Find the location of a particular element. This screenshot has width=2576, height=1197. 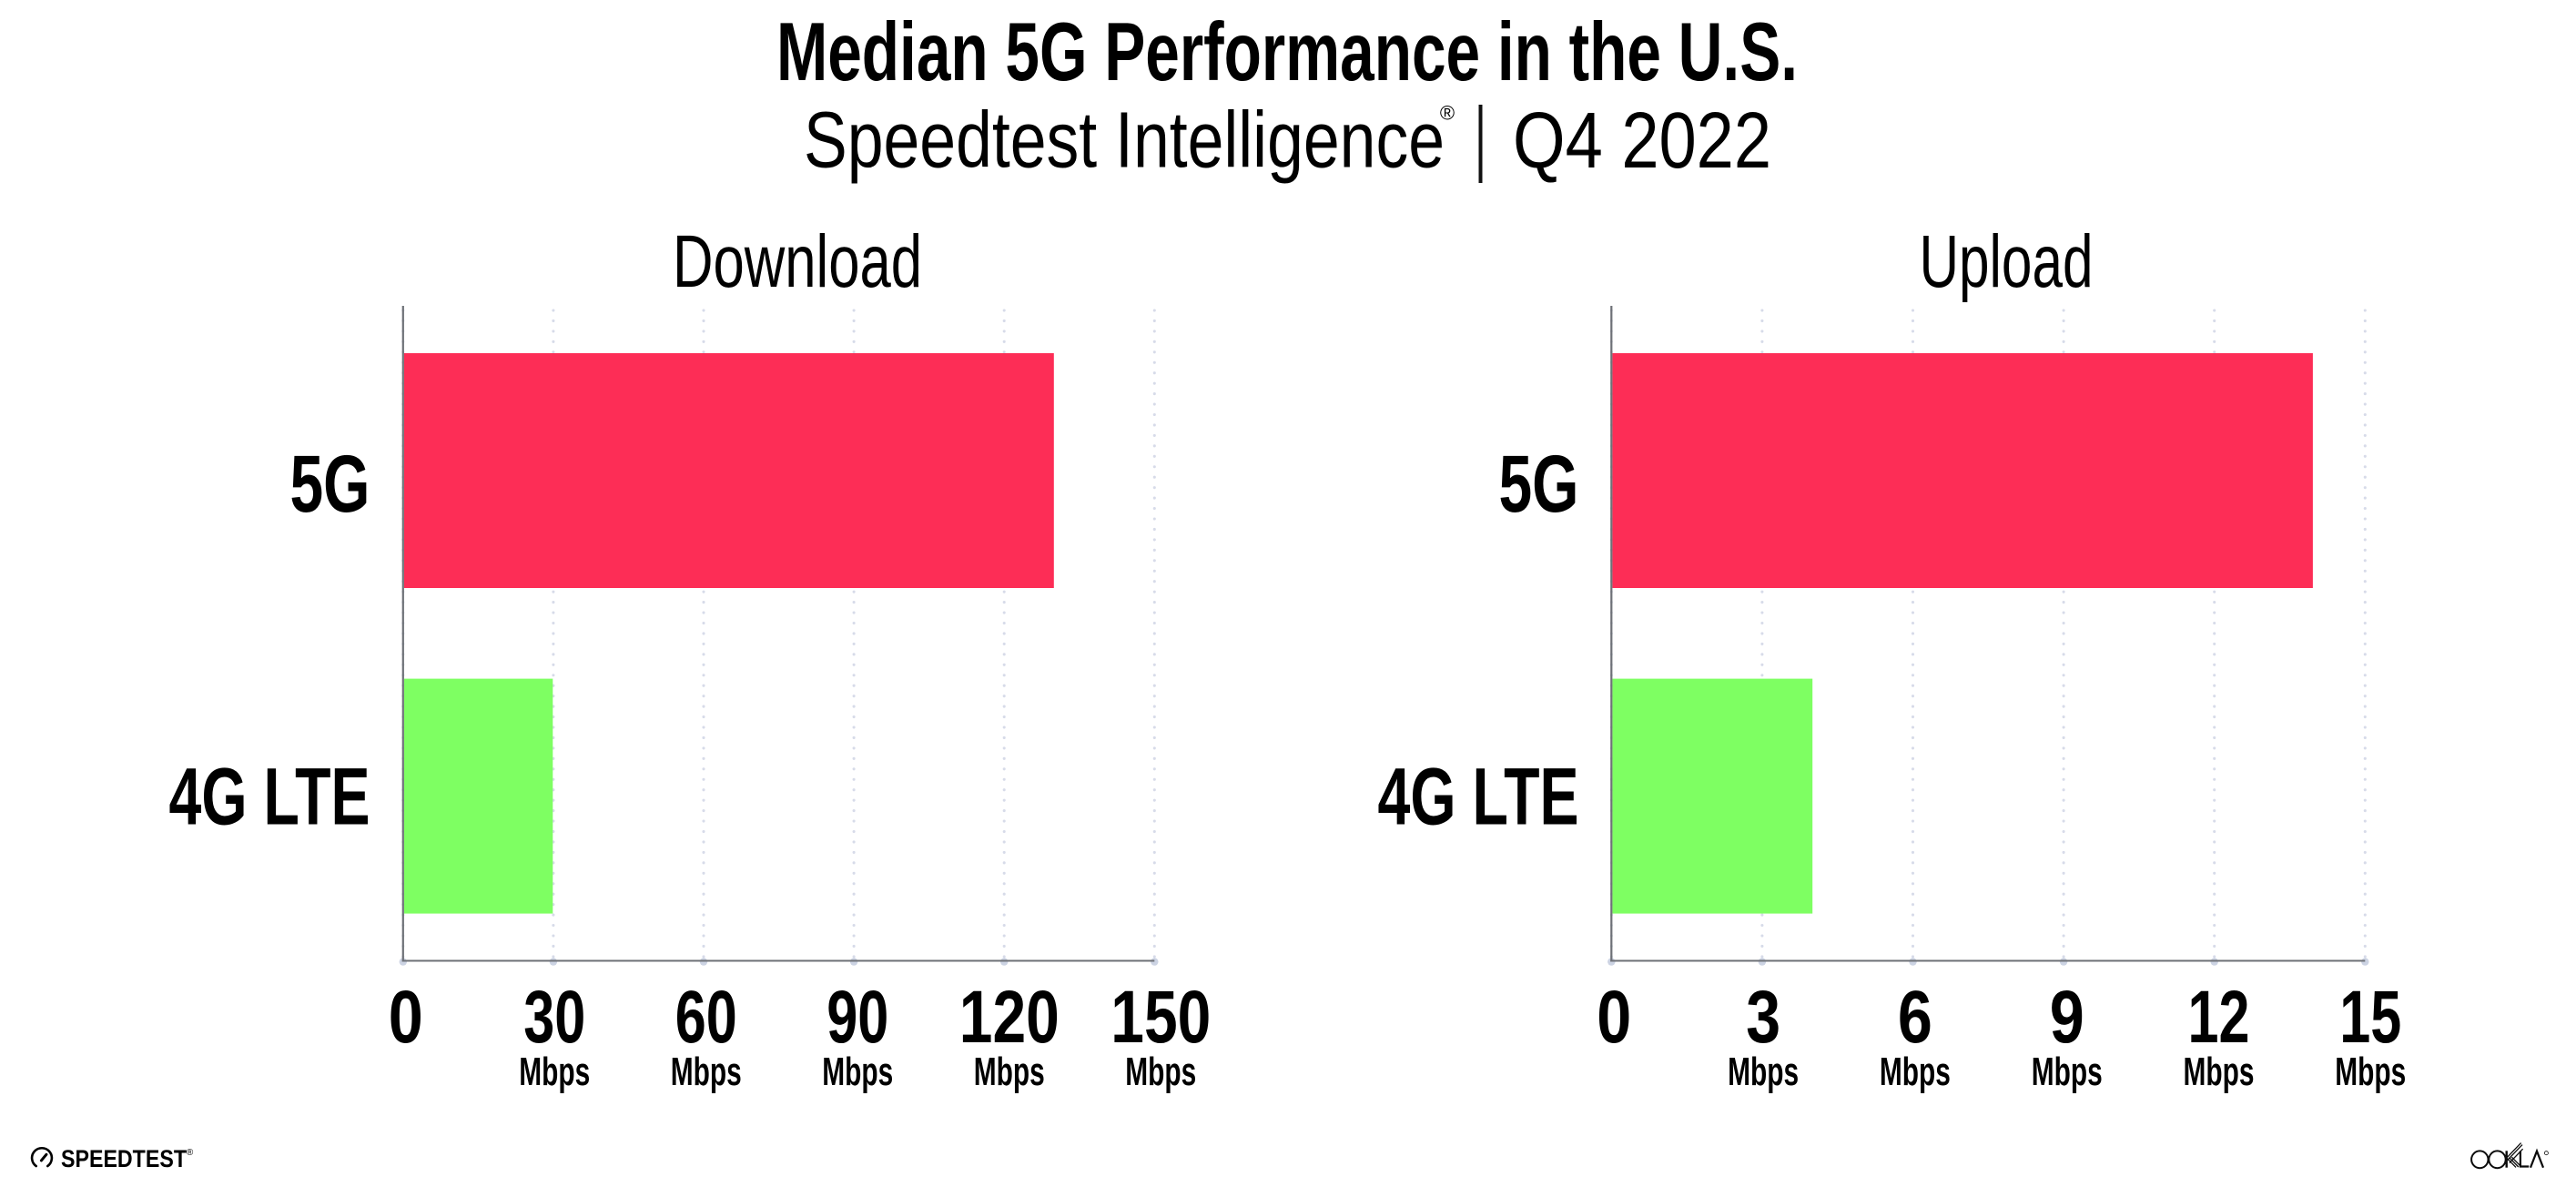

svg-text: 30 is located at coordinates (554, 1018).